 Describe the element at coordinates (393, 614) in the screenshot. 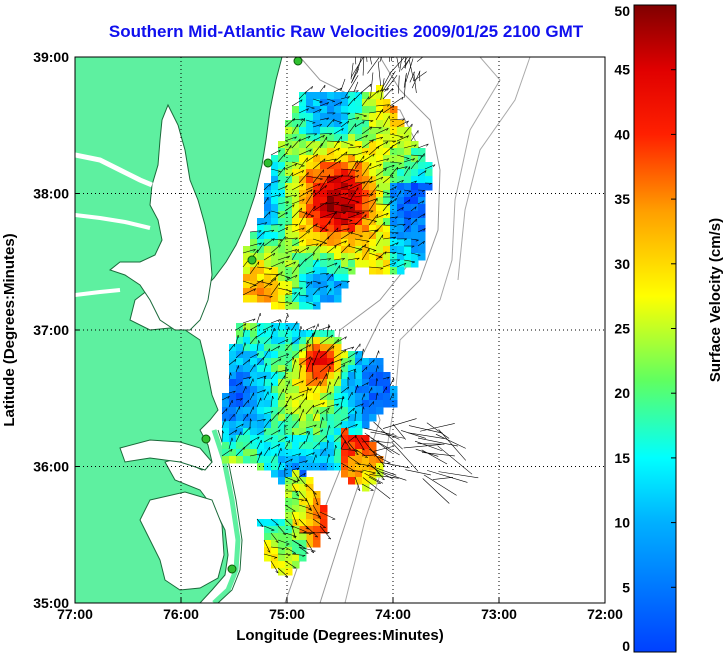

I see `x-tick-label: 74:00` at that location.